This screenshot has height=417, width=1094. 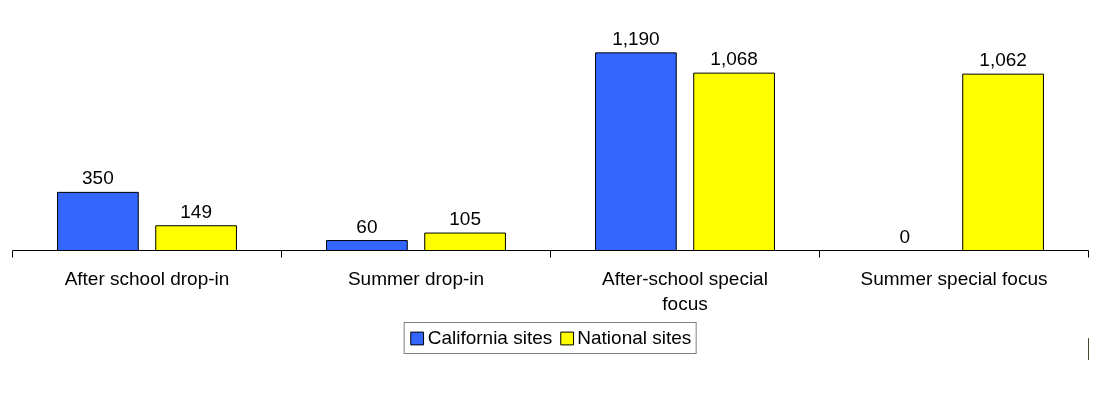 What do you see at coordinates (465, 219) in the screenshot?
I see `data-label: 105` at bounding box center [465, 219].